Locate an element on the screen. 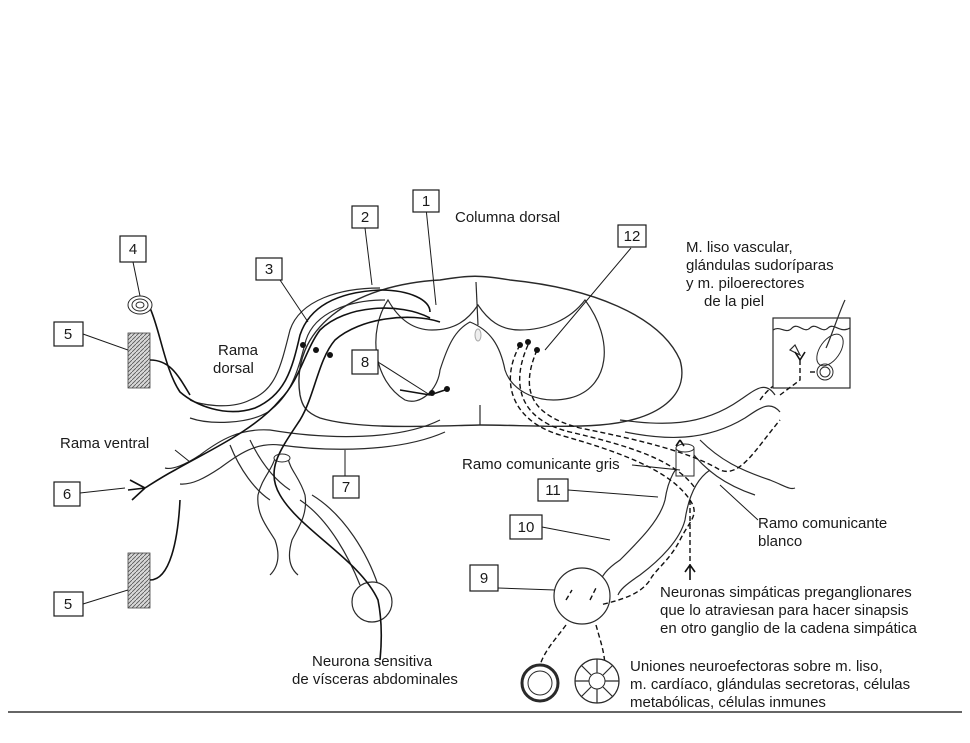  label-ramo-blanco-2: blanco is located at coordinates (780, 541).